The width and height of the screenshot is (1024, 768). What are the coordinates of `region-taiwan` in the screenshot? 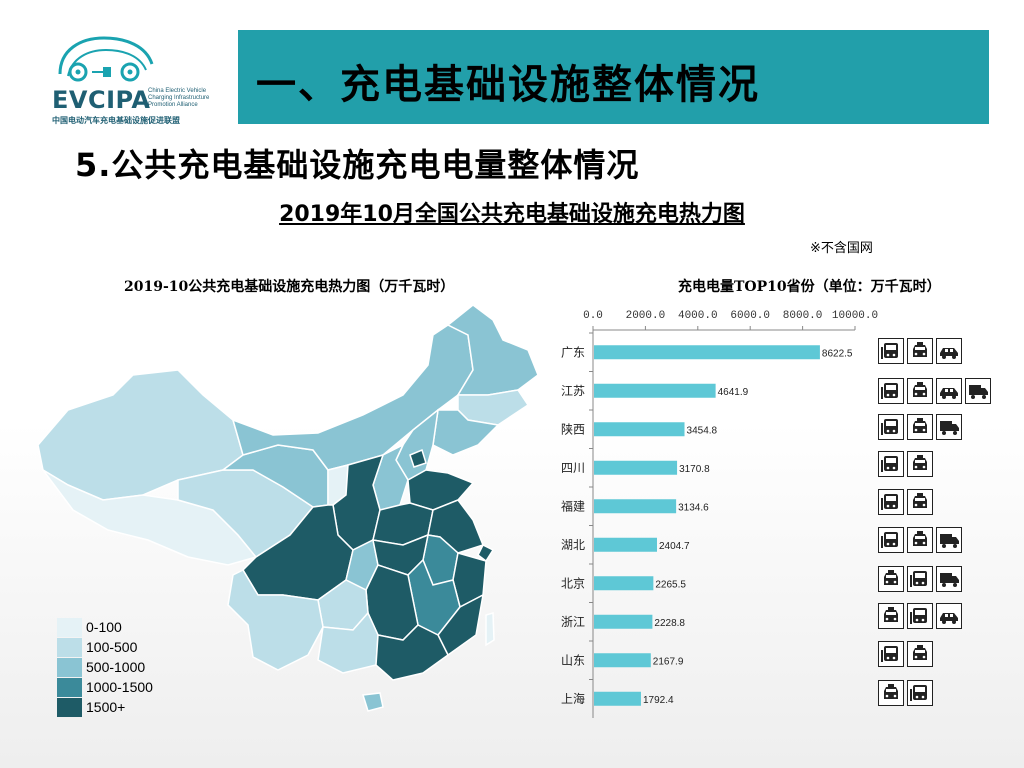 It's located at (490, 629).